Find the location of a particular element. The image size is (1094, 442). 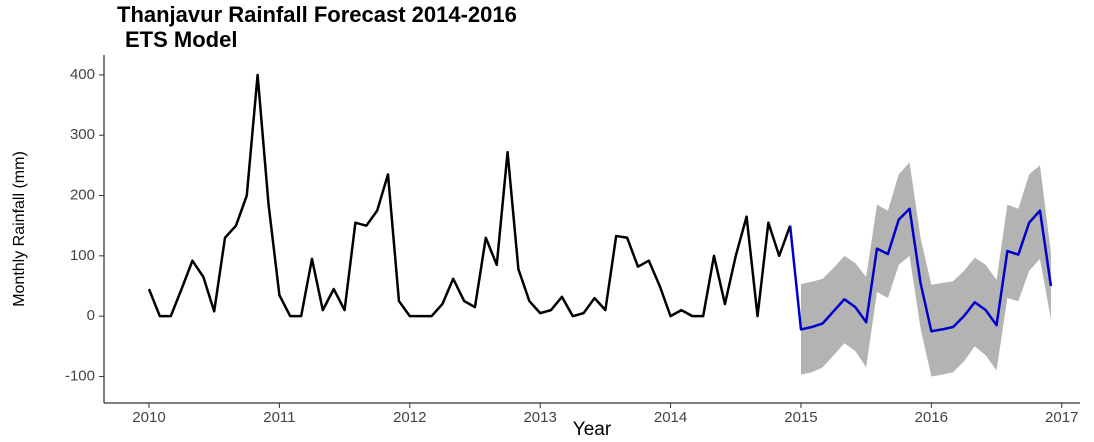

chart-subtitle: ETS Model is located at coordinates (181, 39).